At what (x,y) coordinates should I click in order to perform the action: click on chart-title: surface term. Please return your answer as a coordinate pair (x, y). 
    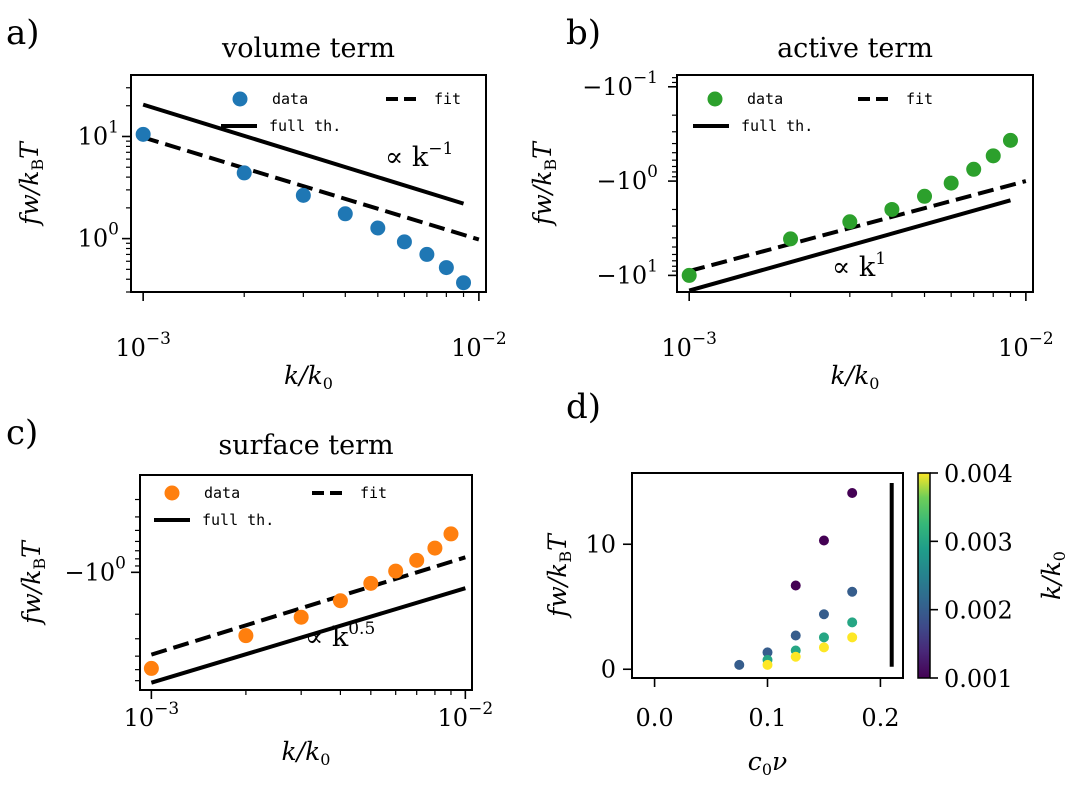
    Looking at the image, I should click on (305, 445).